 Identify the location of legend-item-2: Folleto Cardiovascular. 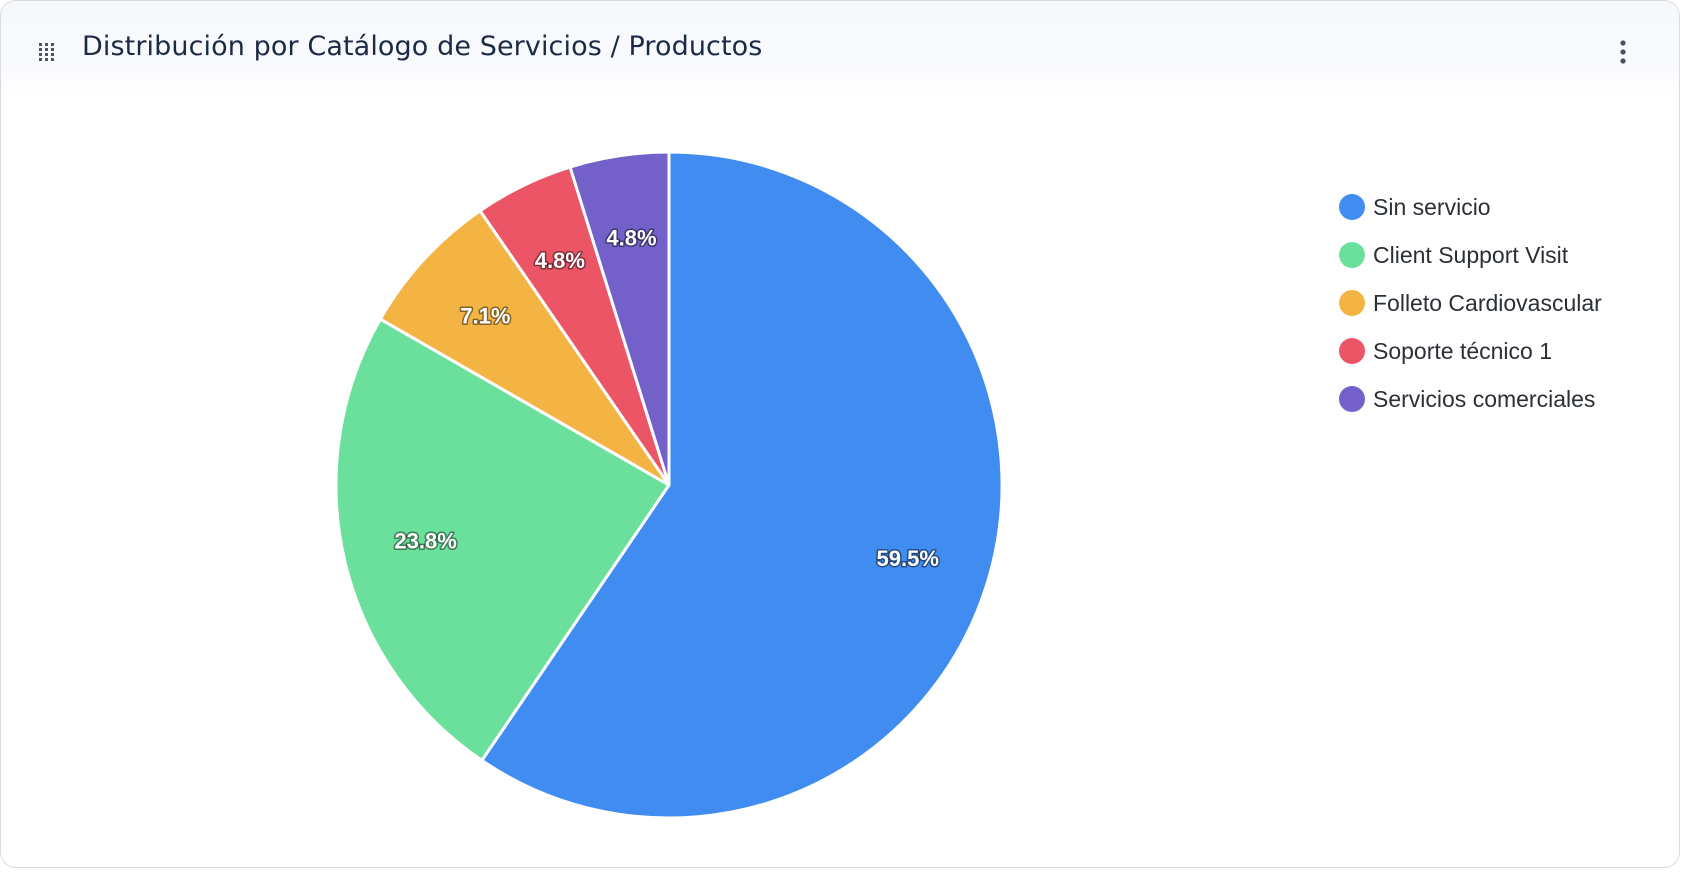
(1470, 303).